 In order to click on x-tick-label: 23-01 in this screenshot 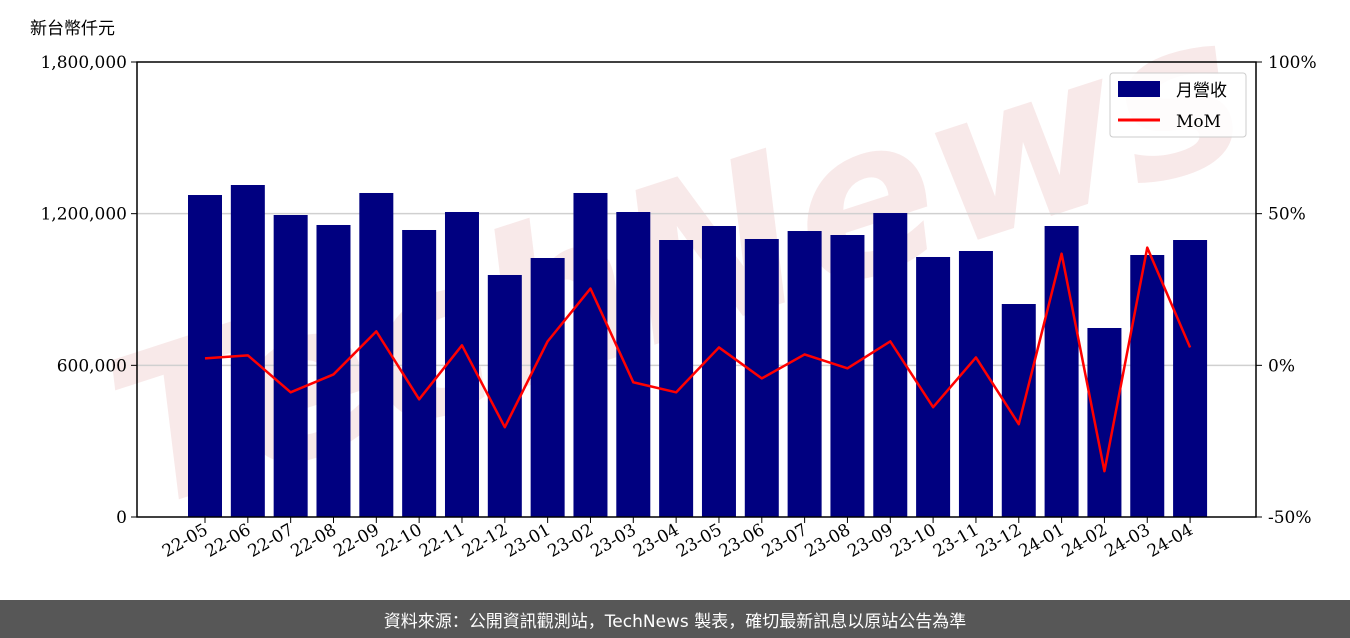, I will do `click(528, 541)`.